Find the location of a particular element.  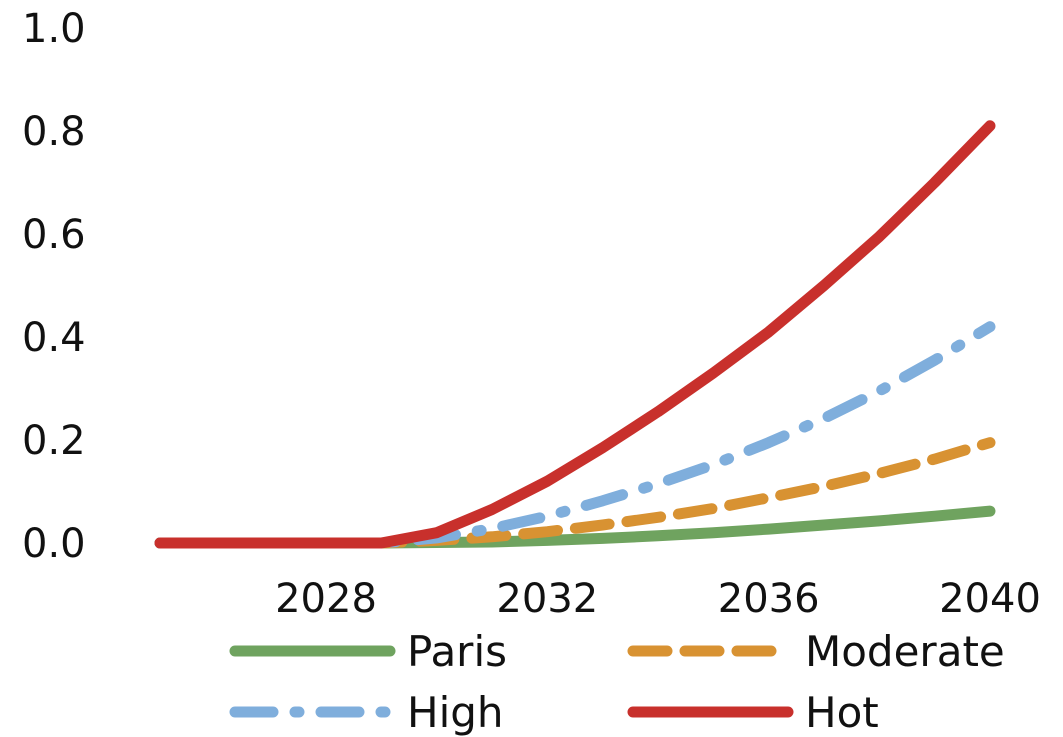

legend-item-paris: Paris is located at coordinates (368, 651).